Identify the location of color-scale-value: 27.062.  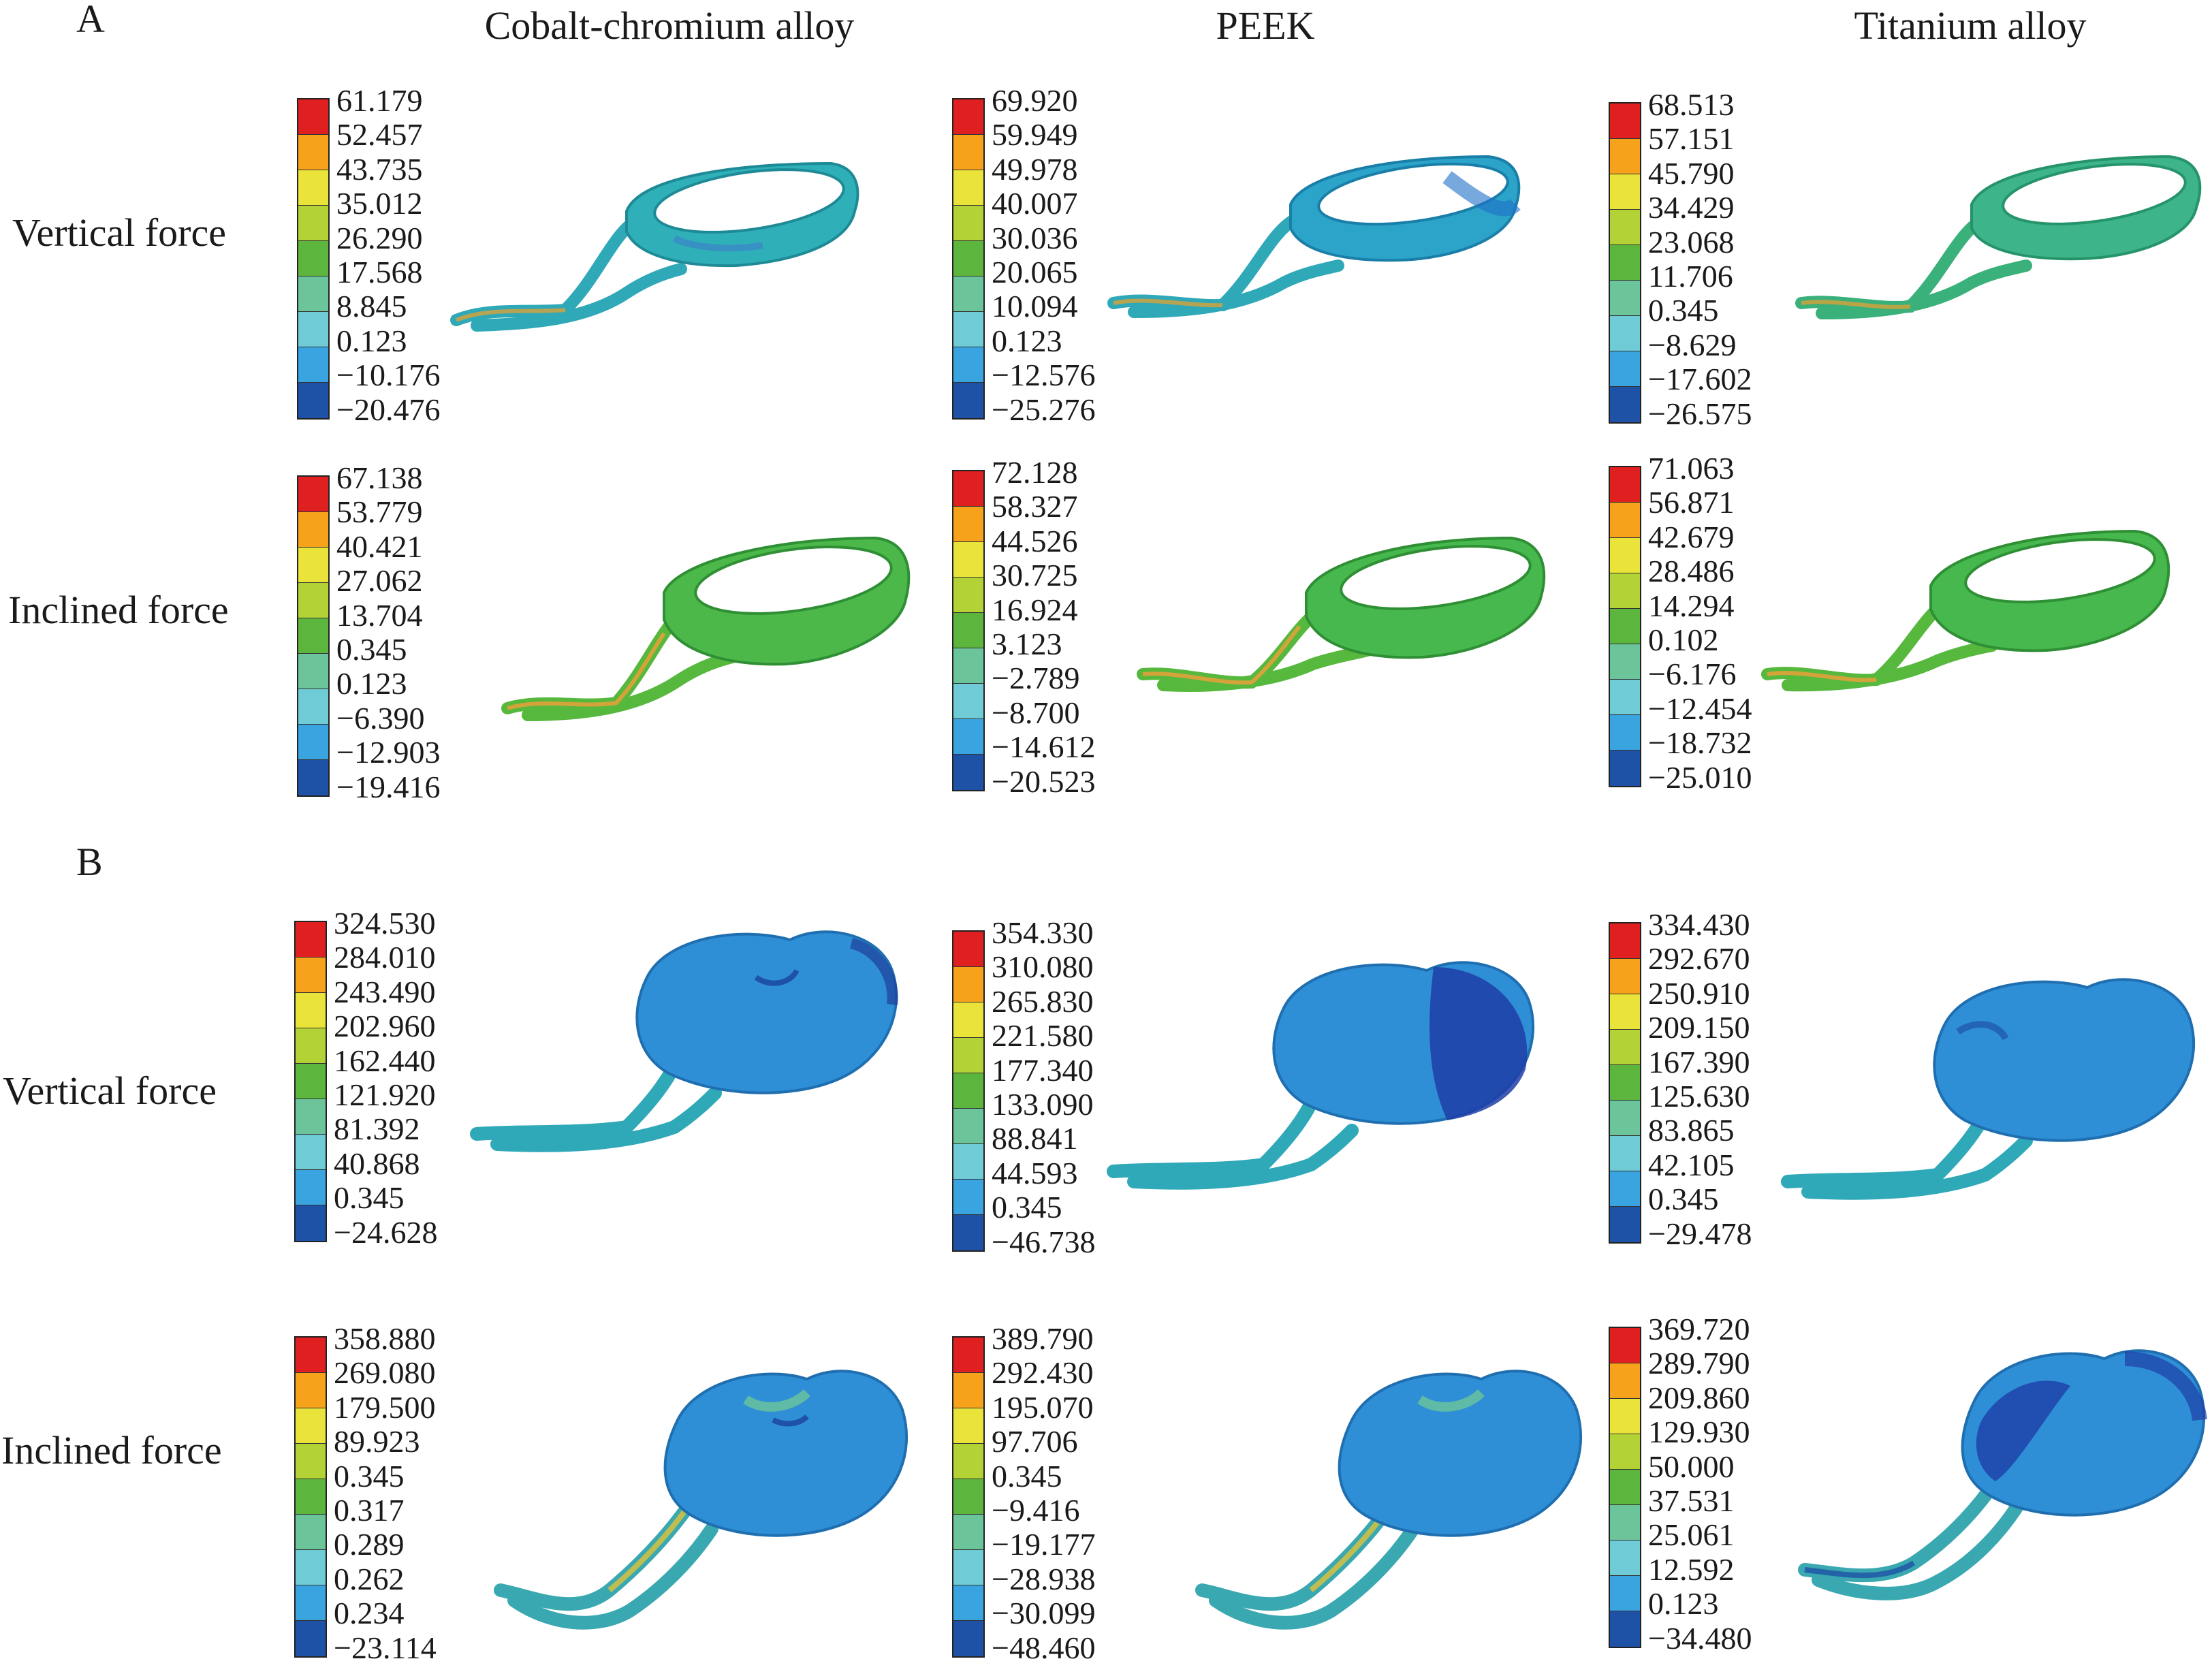
(379, 581).